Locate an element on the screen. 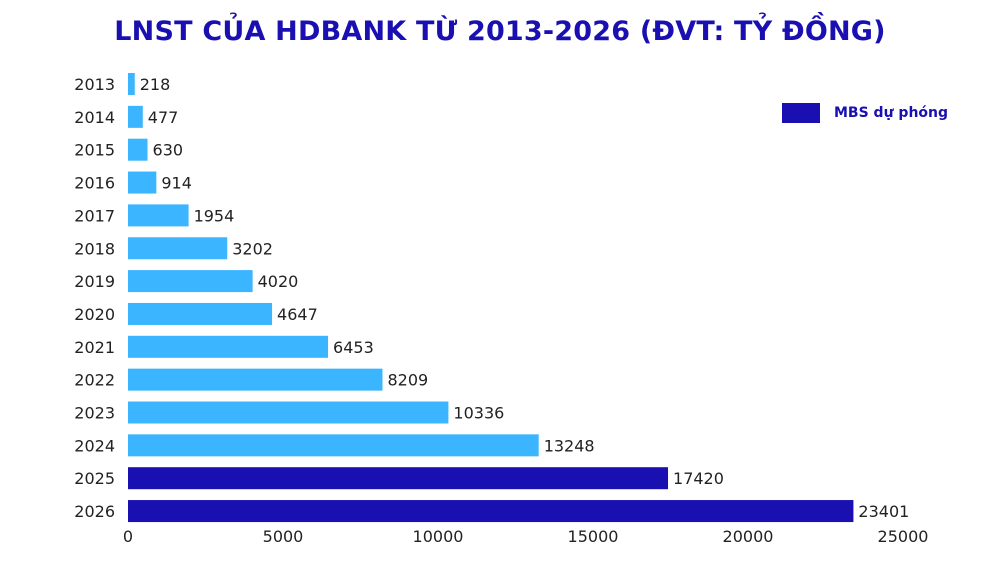  x-tick-label-3: 15000 is located at coordinates (593, 536).